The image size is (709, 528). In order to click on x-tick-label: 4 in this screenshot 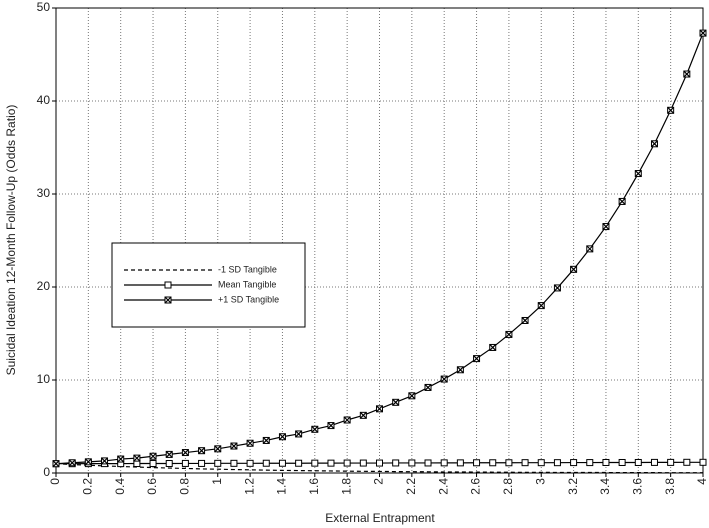, I will do `click(702, 481)`.